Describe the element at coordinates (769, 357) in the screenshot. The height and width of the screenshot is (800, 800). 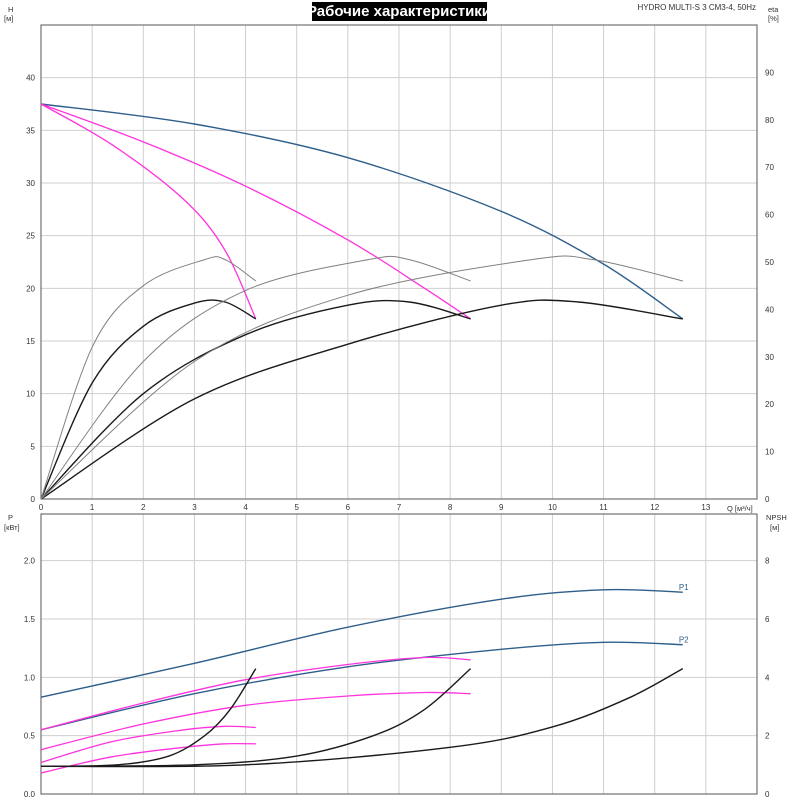
I see `y2-tick-label: 30` at that location.